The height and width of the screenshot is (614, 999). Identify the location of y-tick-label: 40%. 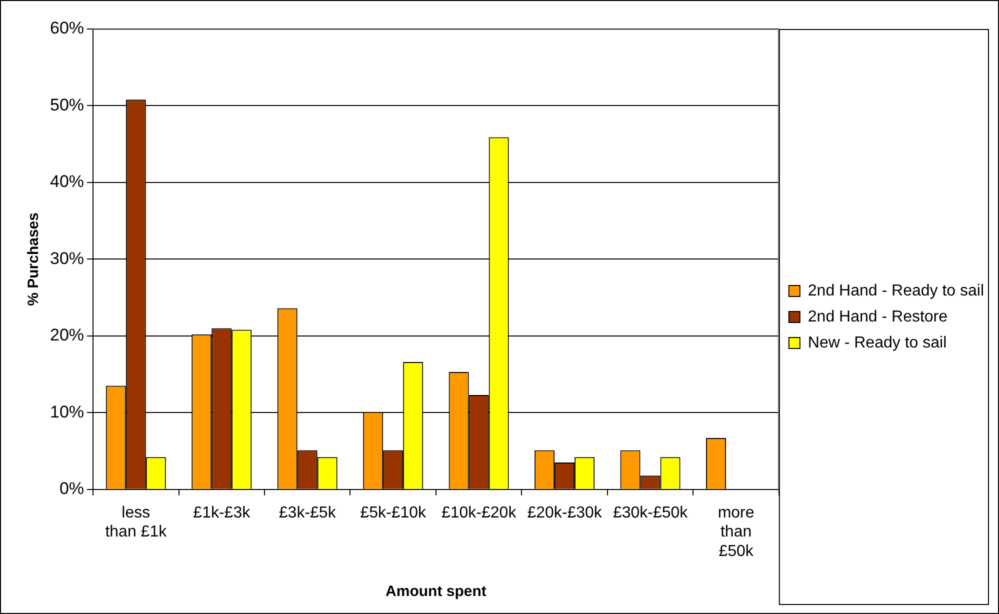
(67, 182).